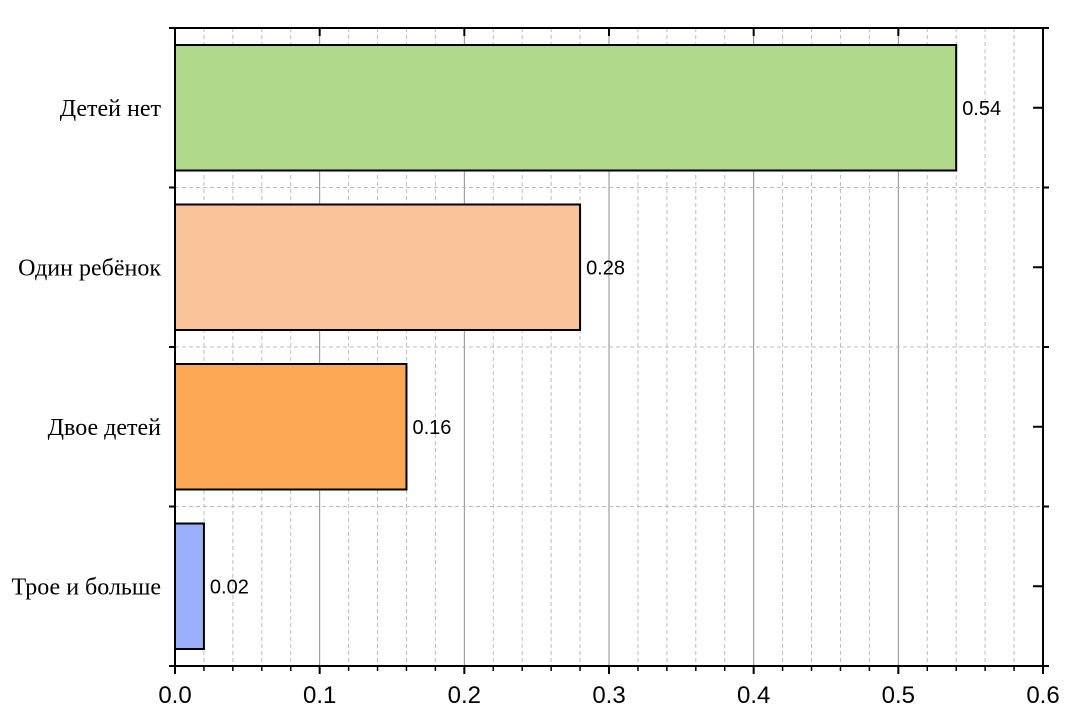 The image size is (1086, 723). What do you see at coordinates (608, 695) in the screenshot?
I see `x-tick-label: 0.3` at bounding box center [608, 695].